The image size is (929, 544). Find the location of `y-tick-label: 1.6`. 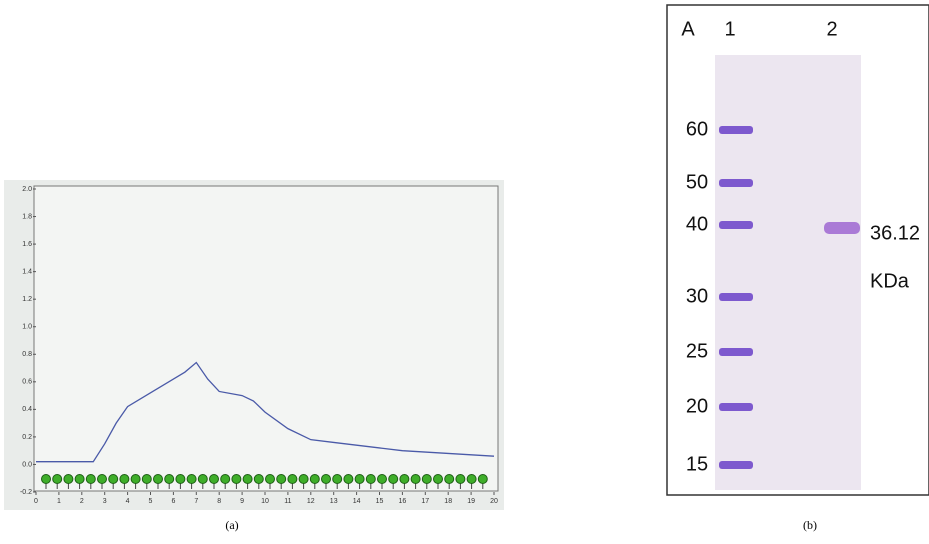

y-tick-label: 1.6 is located at coordinates (27, 244).